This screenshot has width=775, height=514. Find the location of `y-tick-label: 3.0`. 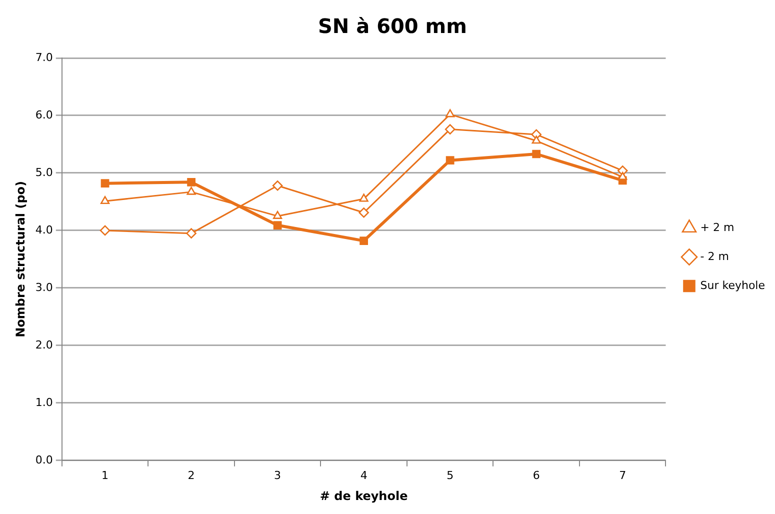

y-tick-label: 3.0 is located at coordinates (44, 287).